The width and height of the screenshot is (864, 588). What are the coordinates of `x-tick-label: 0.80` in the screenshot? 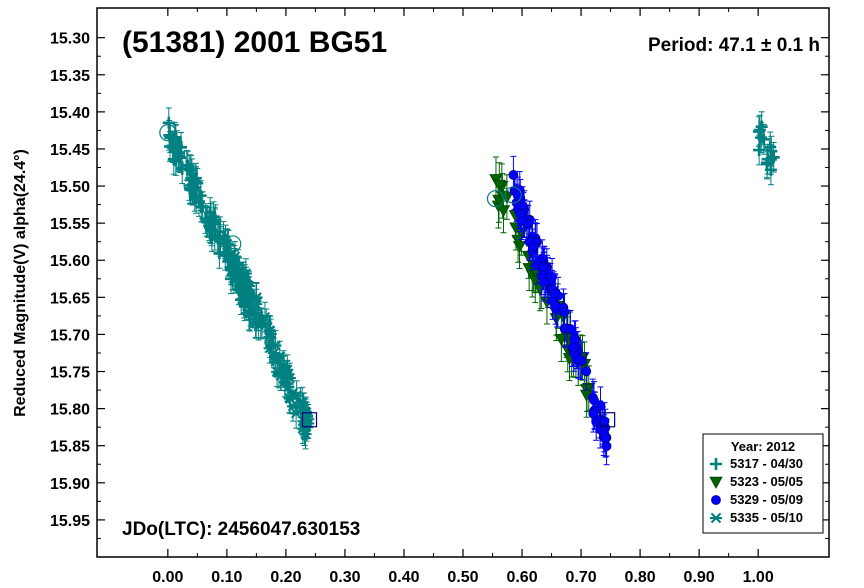 It's located at (640, 577).